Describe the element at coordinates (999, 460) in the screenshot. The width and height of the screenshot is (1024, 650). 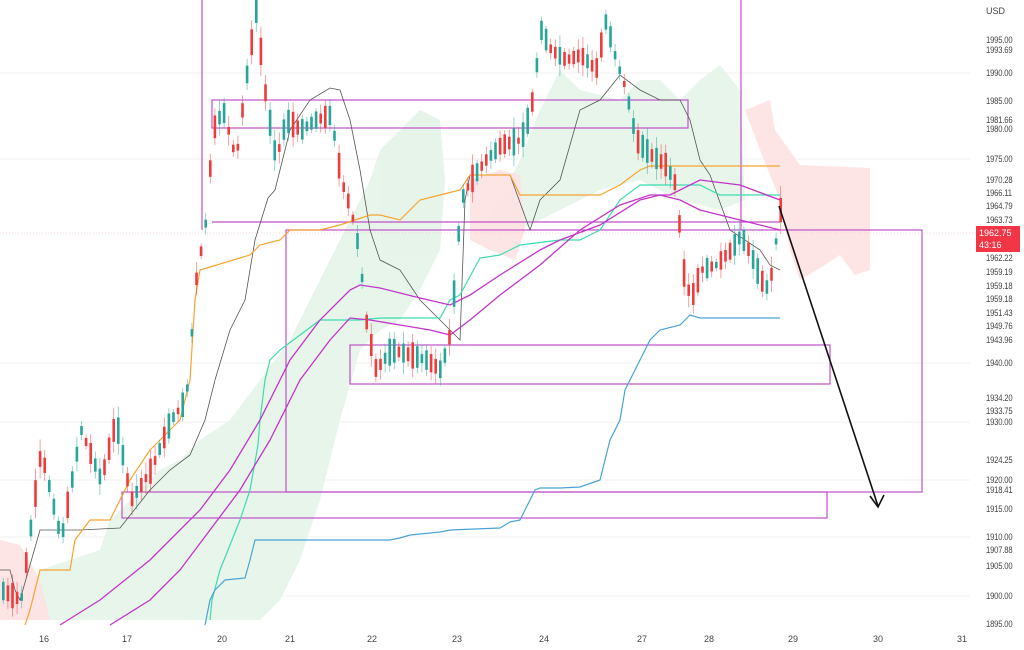
I see `price-tick-label: 1924.25` at that location.